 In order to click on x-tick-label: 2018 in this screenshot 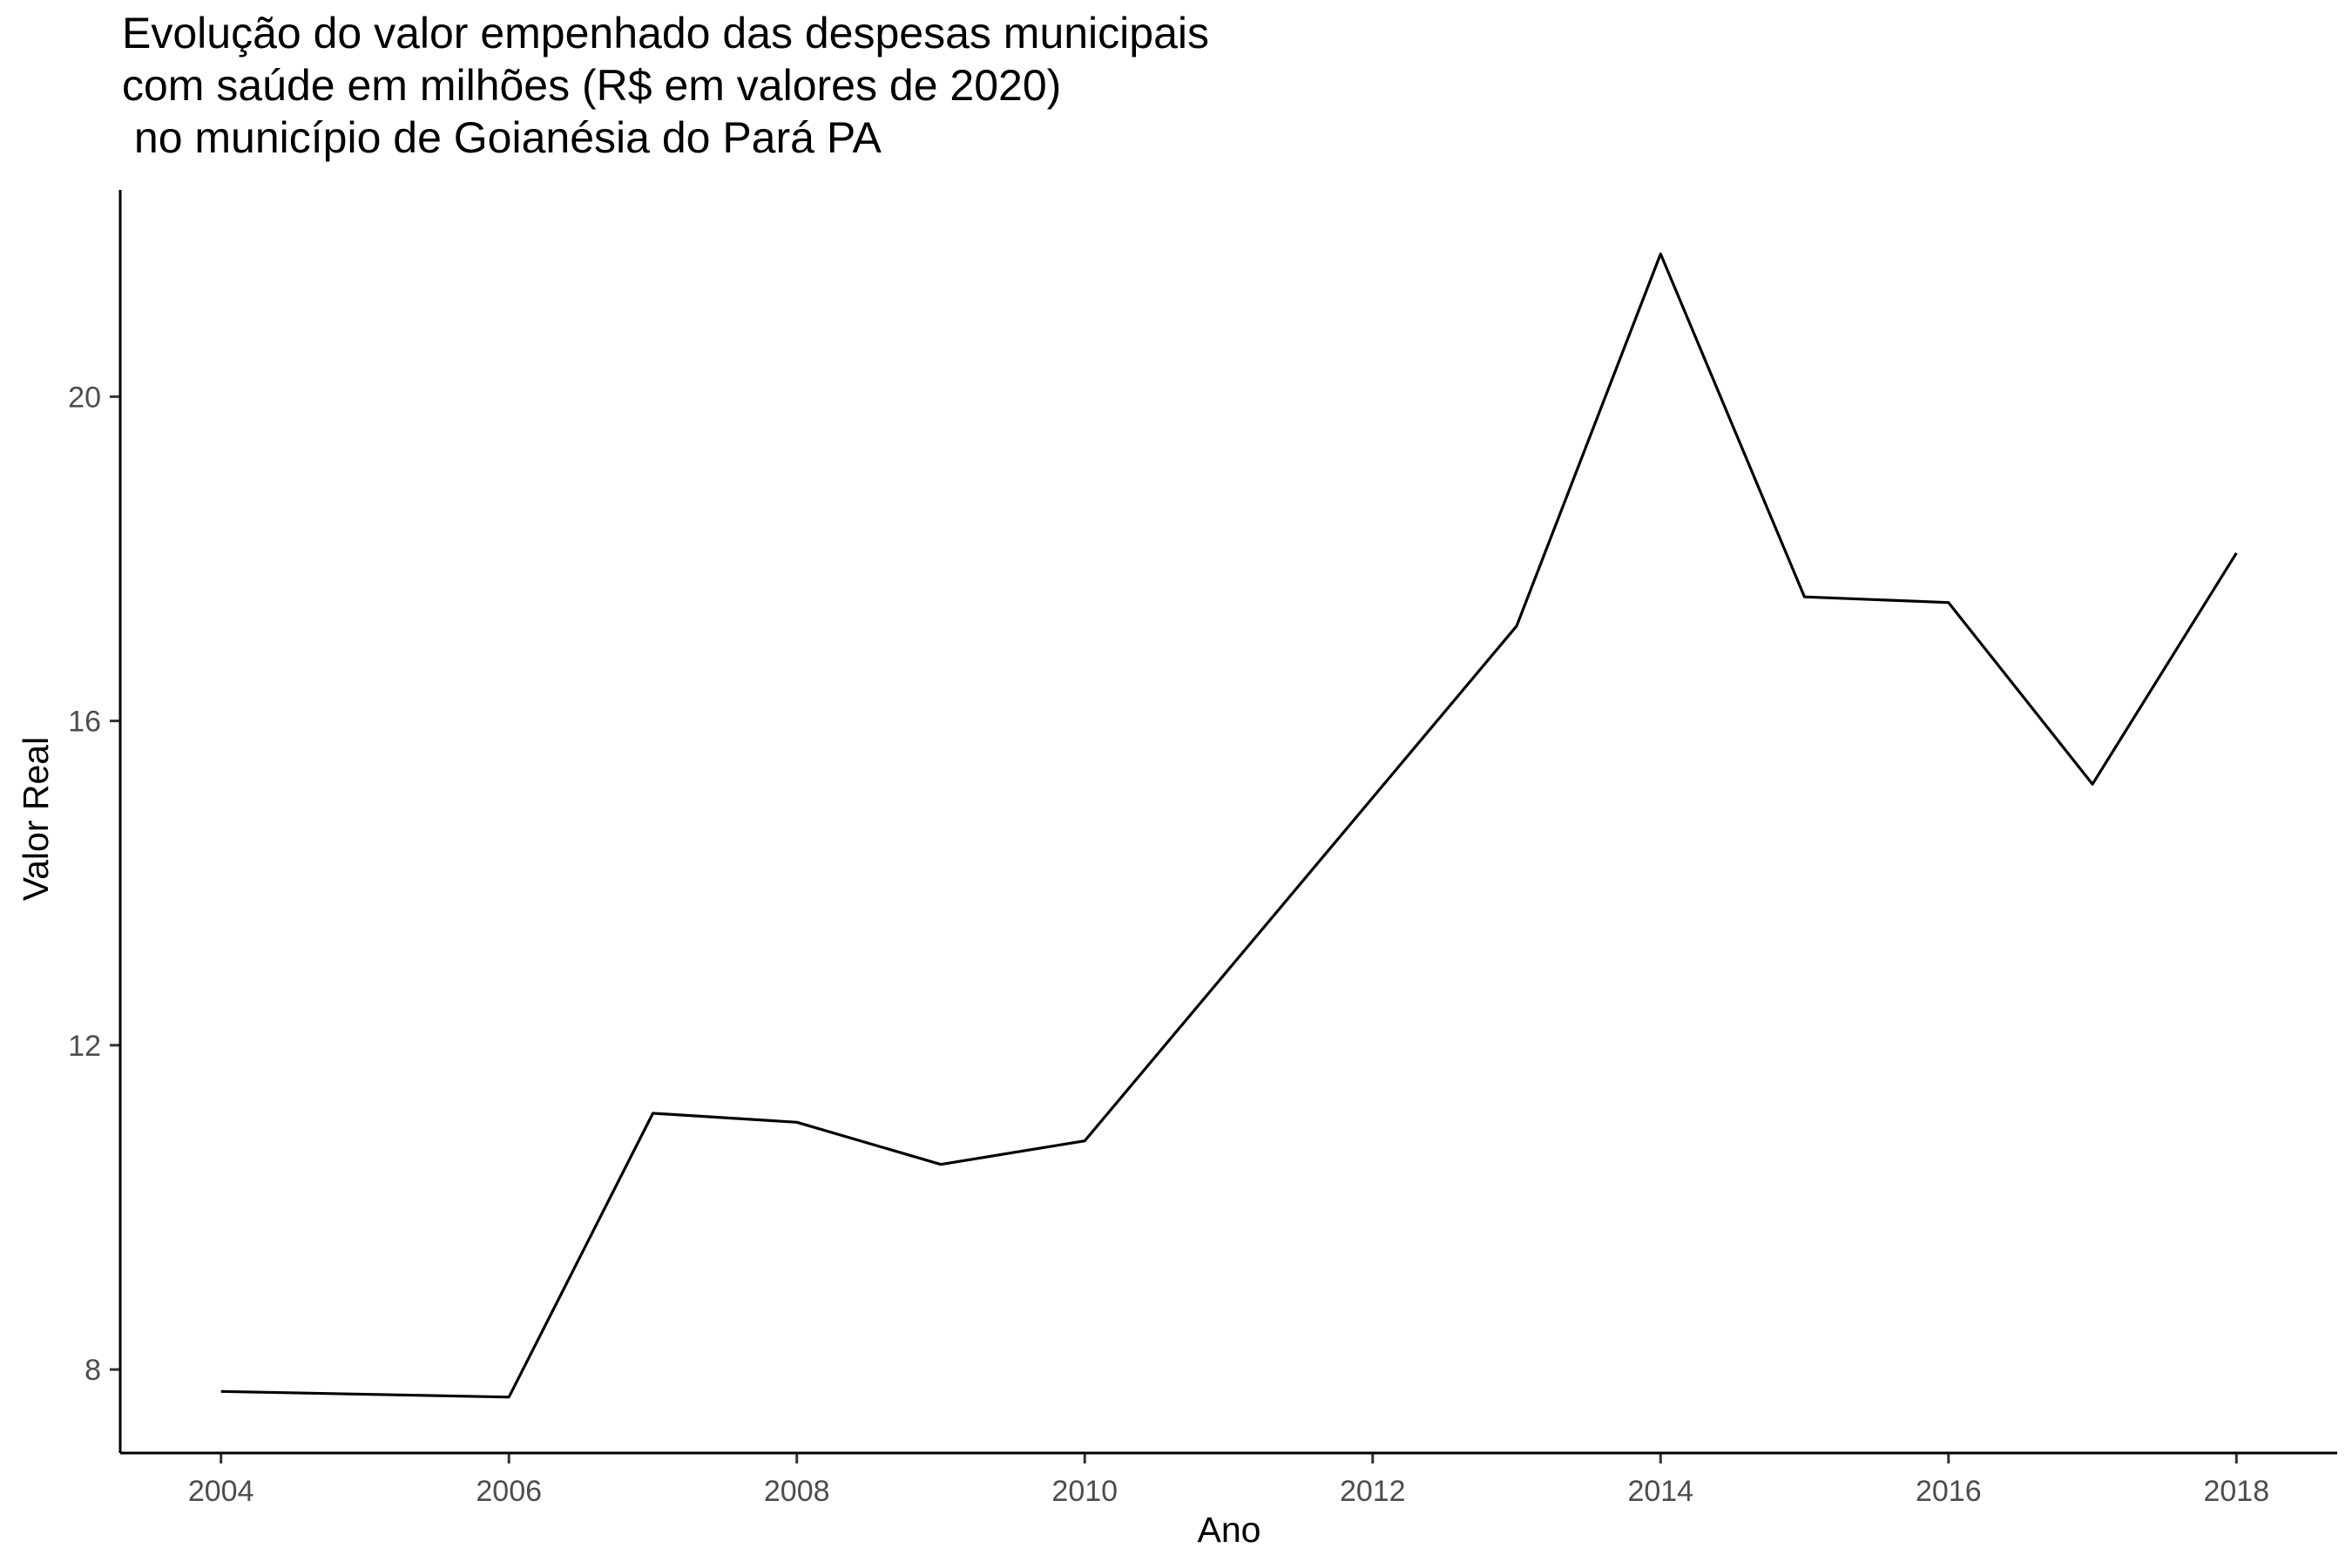, I will do `click(2236, 1491)`.